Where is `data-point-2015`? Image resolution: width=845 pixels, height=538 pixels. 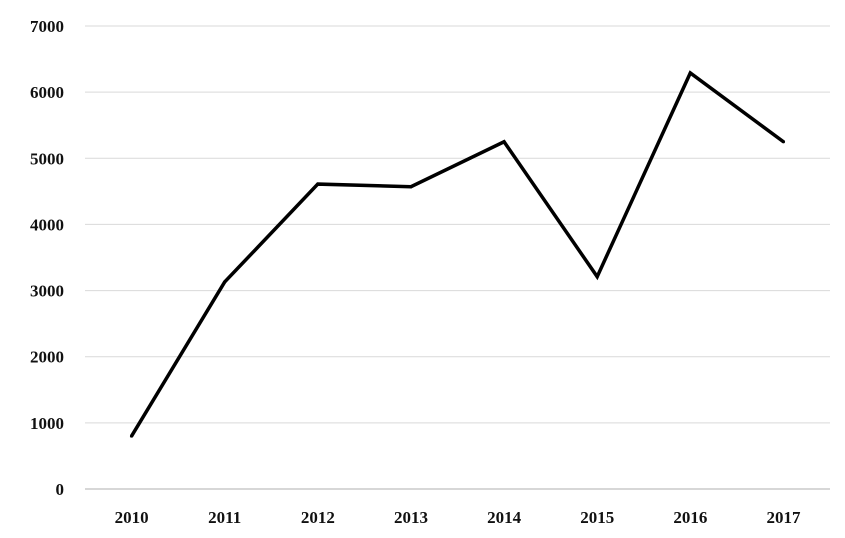 data-point-2015 is located at coordinates (597, 277).